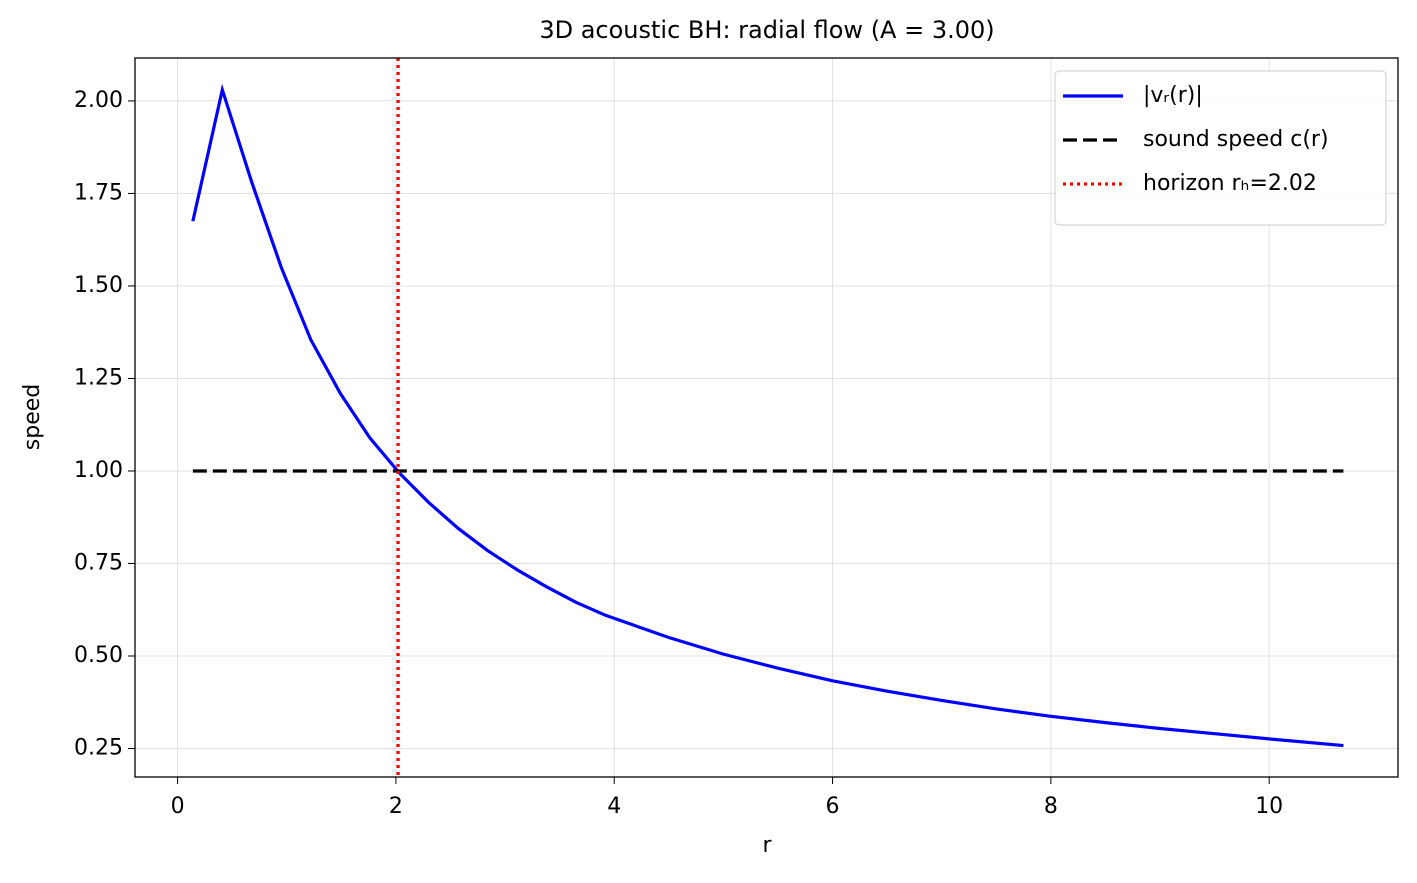 The image size is (1417, 883). I want to click on y-tick-label: 1.75, so click(98, 192).